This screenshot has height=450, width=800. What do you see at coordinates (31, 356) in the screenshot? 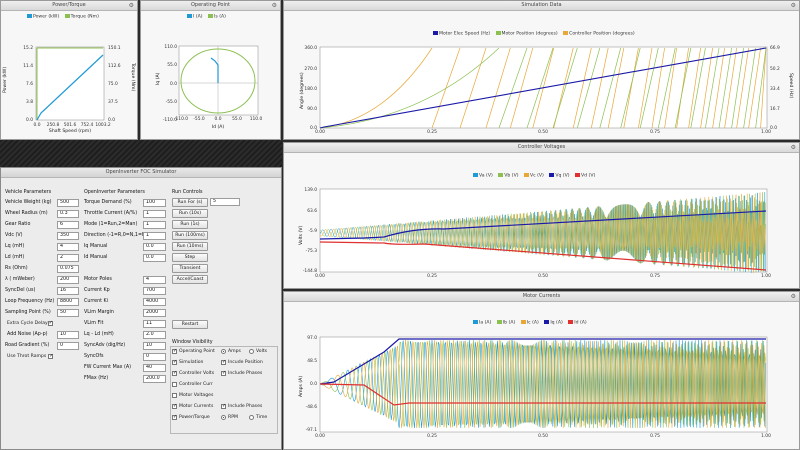
I see `use-throt-ramps-checkbox: Use Throt Ramps ✓` at bounding box center [31, 356].